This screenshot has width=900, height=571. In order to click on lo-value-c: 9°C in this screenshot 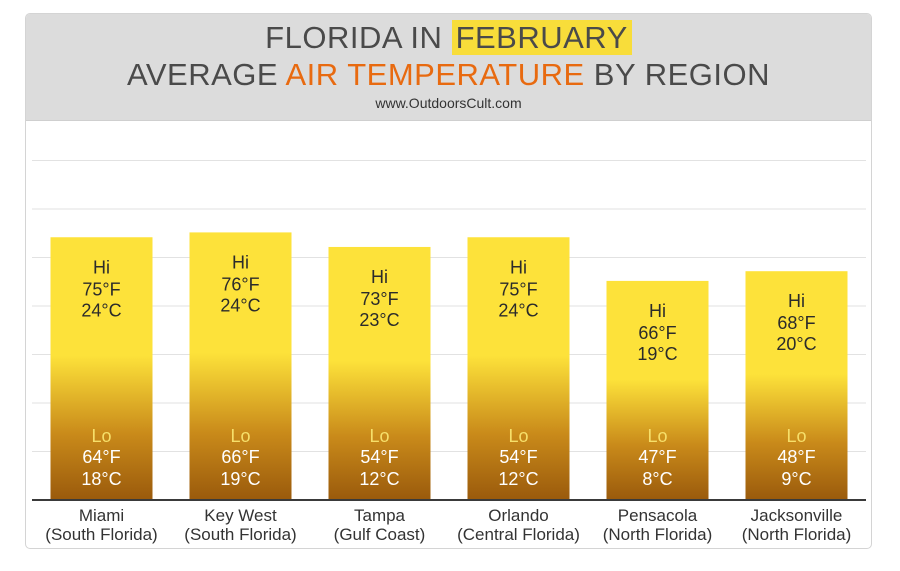, I will do `click(796, 479)`.